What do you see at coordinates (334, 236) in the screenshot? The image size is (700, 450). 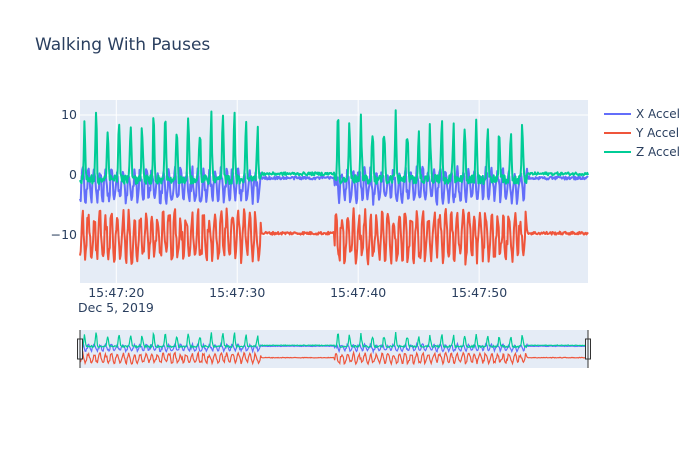 I see `series-line-y-accel` at bounding box center [334, 236].